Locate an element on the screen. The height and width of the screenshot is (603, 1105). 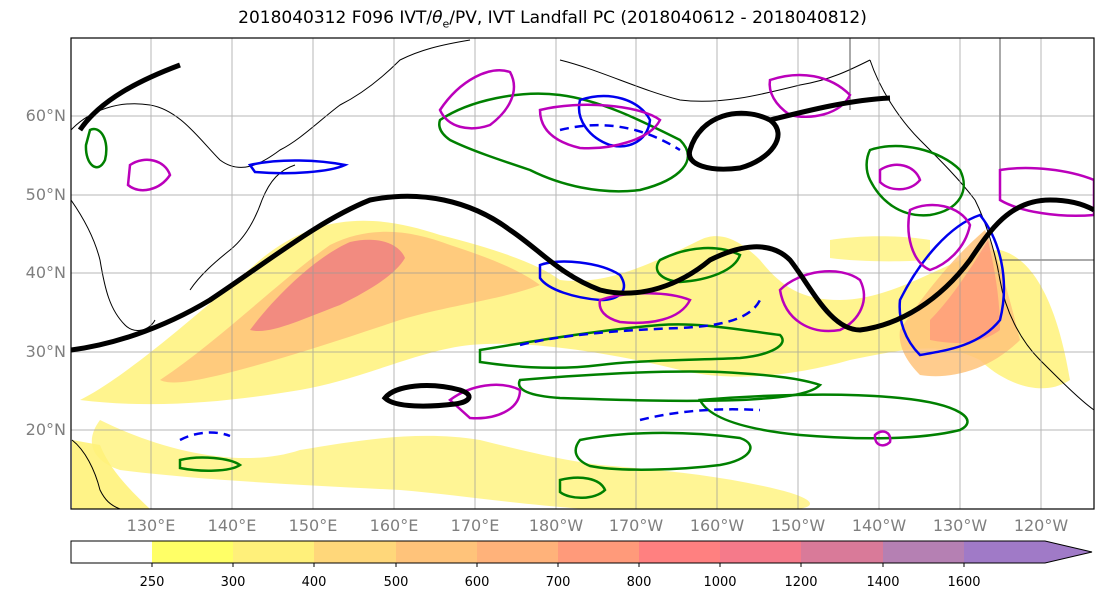
coastline-asia-north is located at coordinates (271, 103).